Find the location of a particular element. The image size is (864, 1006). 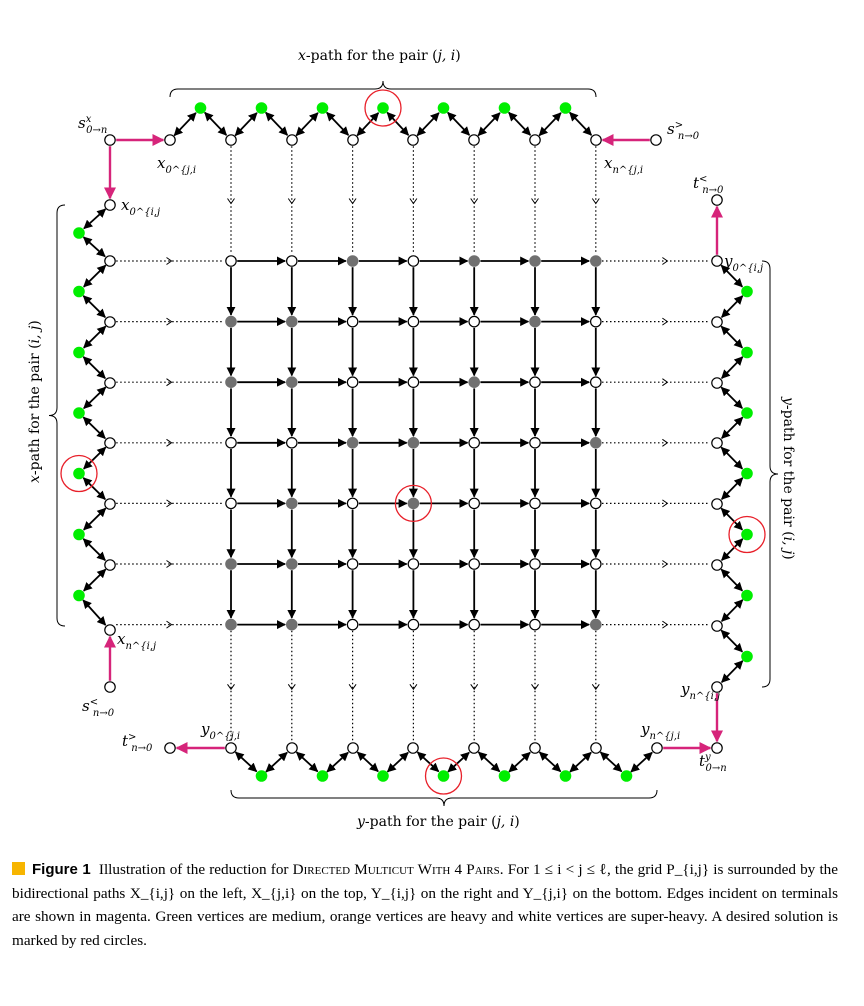

caption-problem-name: Directed Multicut With 4 Pairs is located at coordinates (396, 869).